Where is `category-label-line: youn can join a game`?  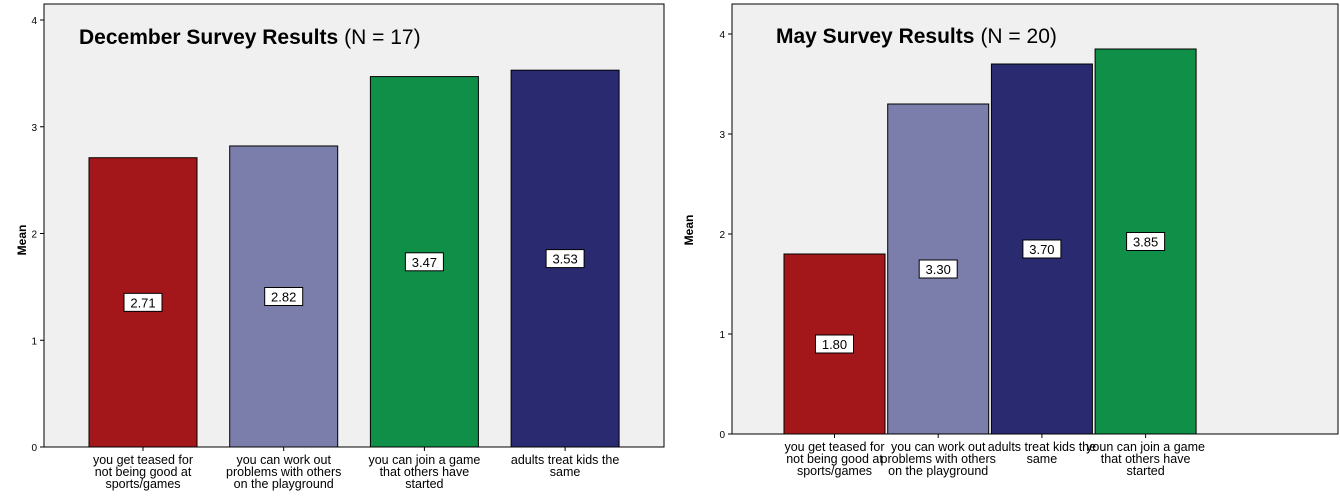 category-label-line: youn can join a game is located at coordinates (1145, 447).